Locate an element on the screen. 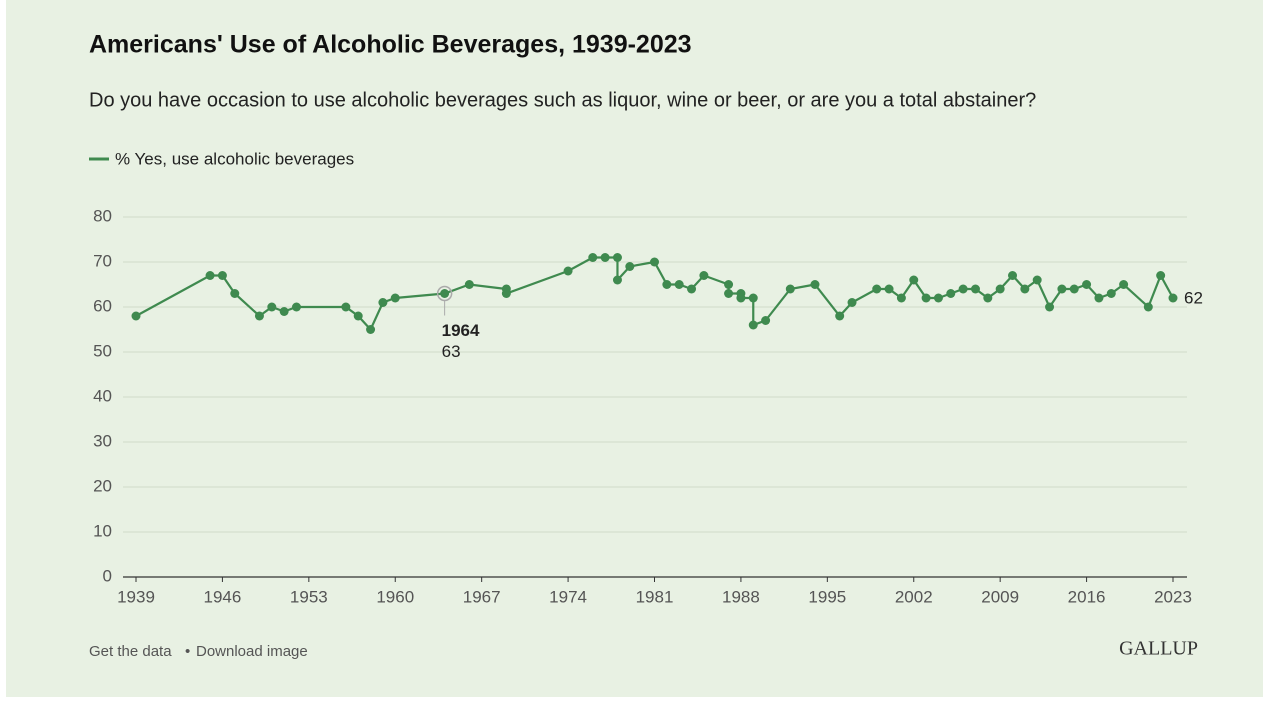  x-tick-label: 2002 is located at coordinates (914, 596).